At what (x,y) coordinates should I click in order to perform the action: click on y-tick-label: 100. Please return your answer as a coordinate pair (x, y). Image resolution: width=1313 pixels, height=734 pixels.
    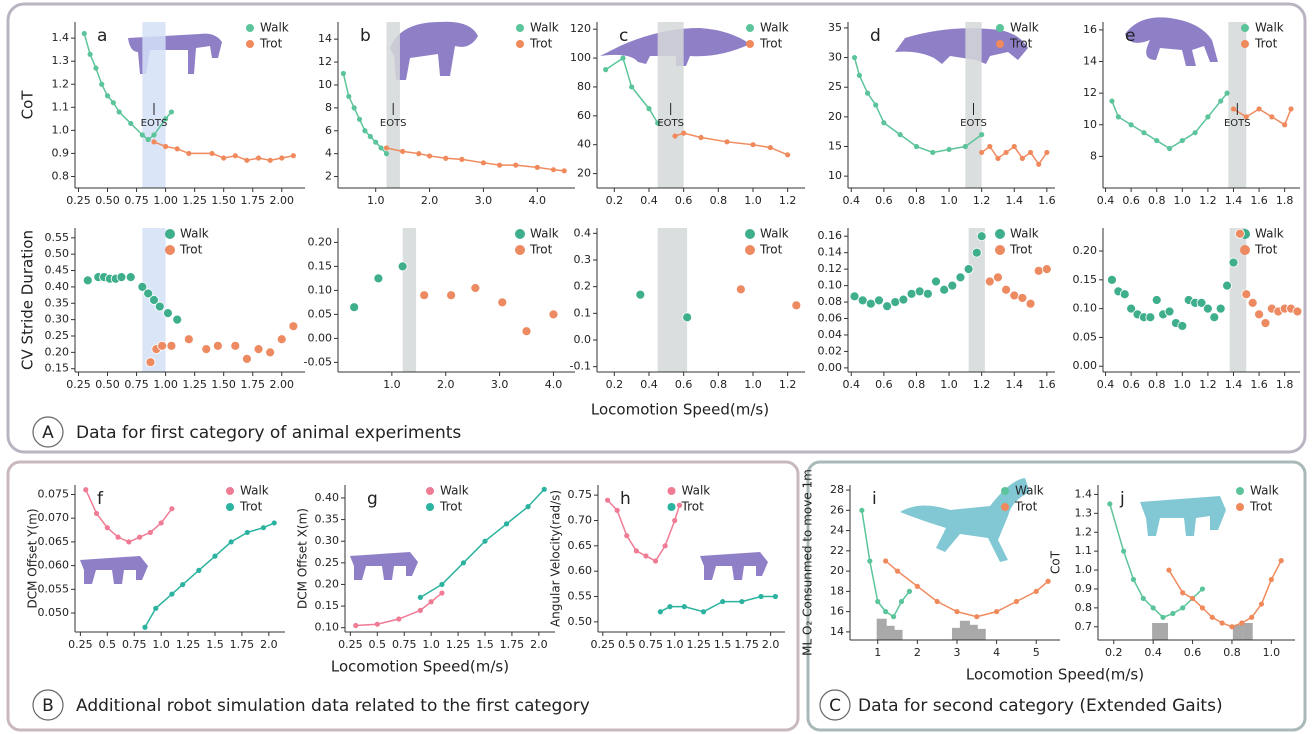
    Looking at the image, I should click on (580, 57).